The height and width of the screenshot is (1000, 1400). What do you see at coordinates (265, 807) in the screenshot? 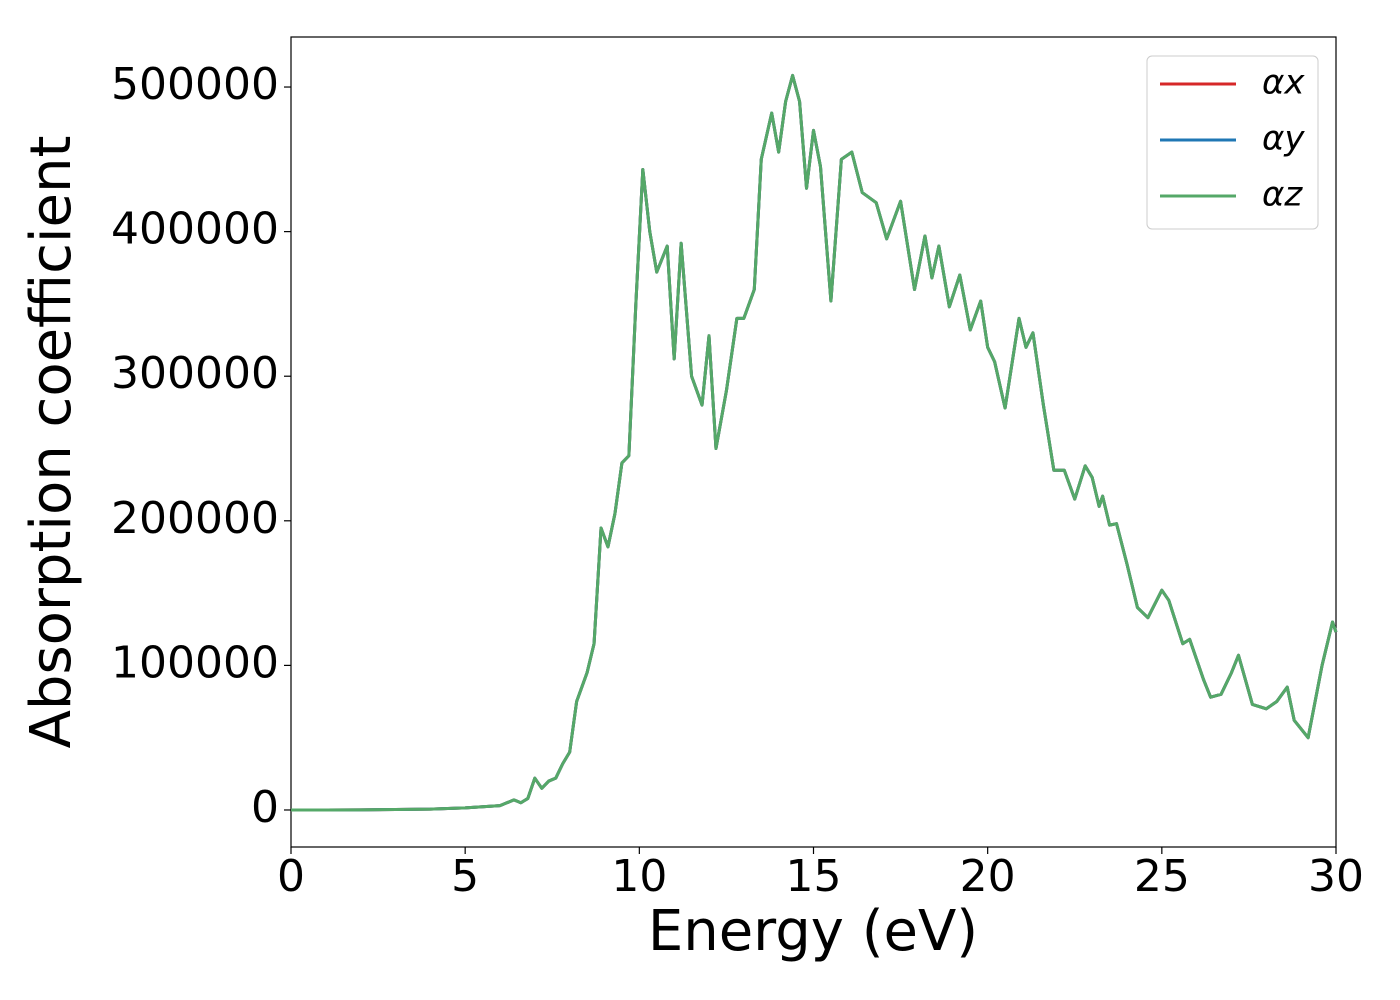
I see `y-tick-label: 0` at bounding box center [265, 807].